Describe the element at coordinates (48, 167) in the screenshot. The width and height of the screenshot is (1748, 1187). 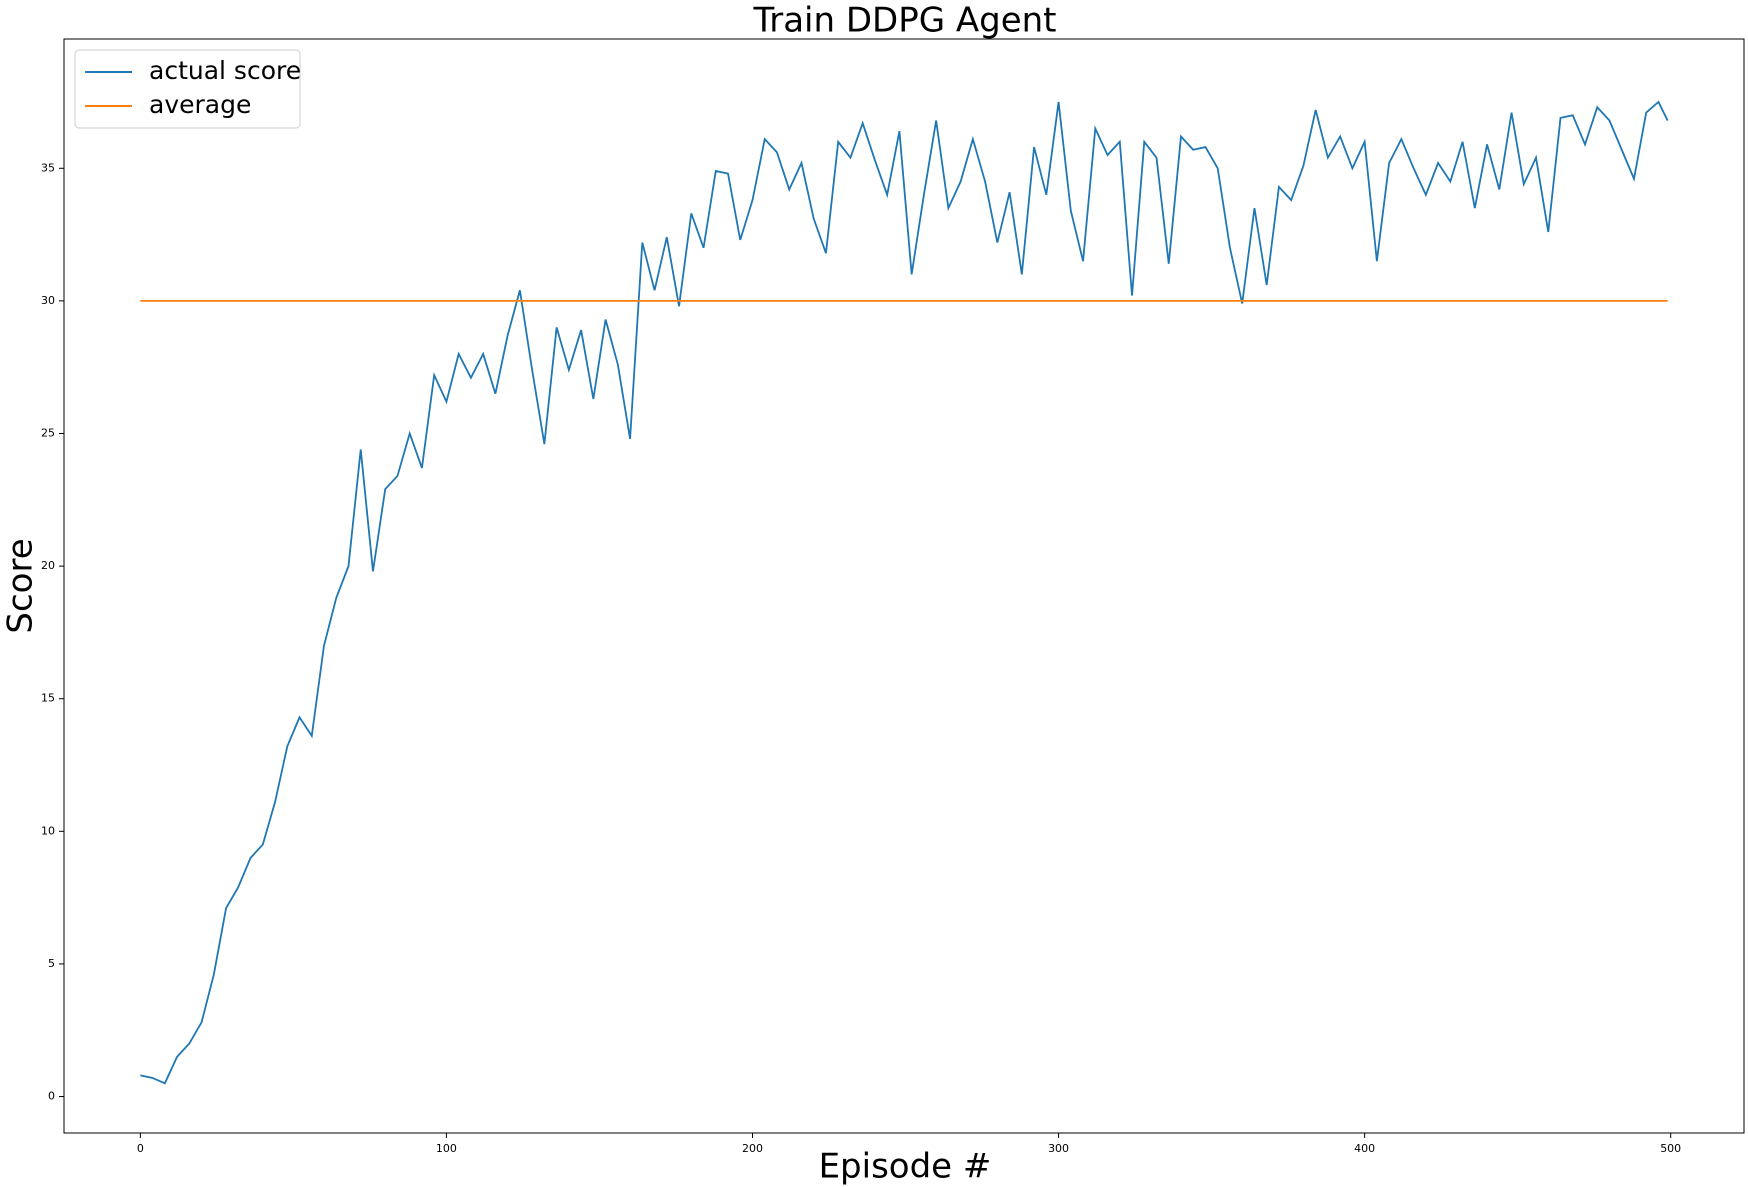
I see `y-tick-label: 35` at that location.